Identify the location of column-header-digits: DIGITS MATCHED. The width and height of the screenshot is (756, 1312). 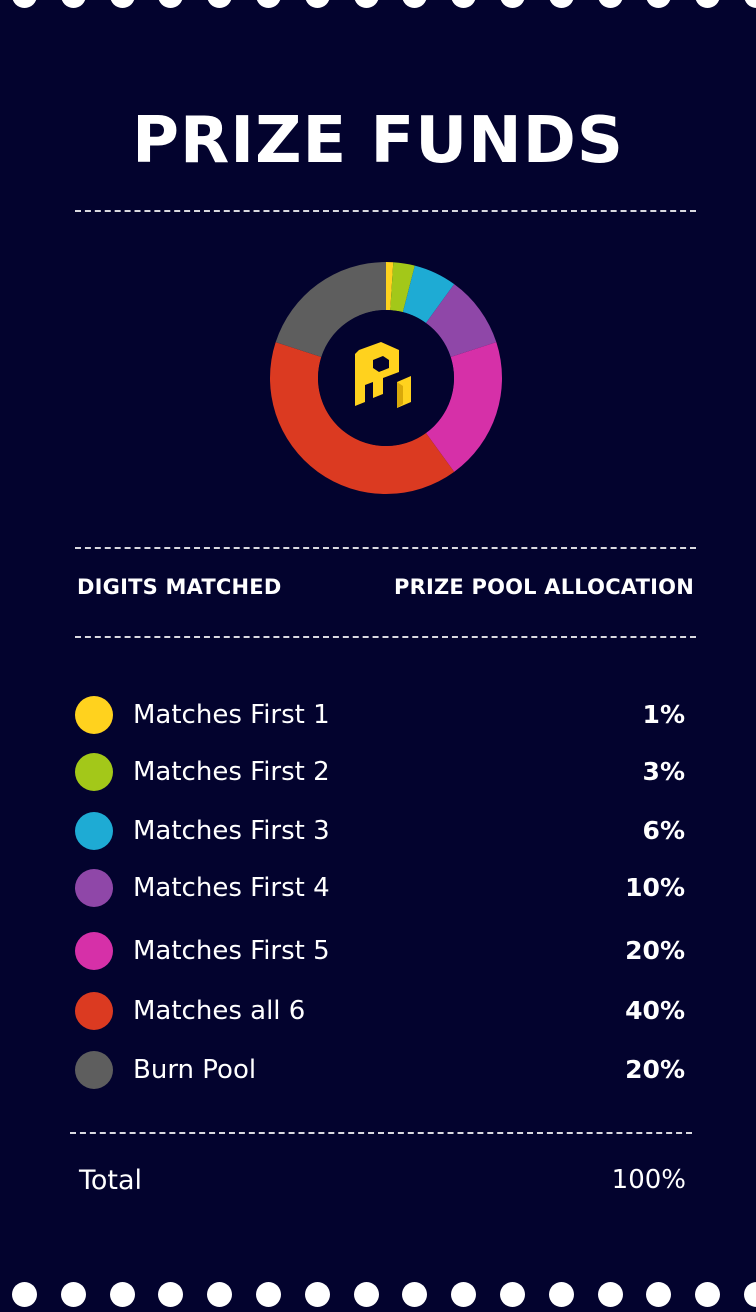
(179, 587).